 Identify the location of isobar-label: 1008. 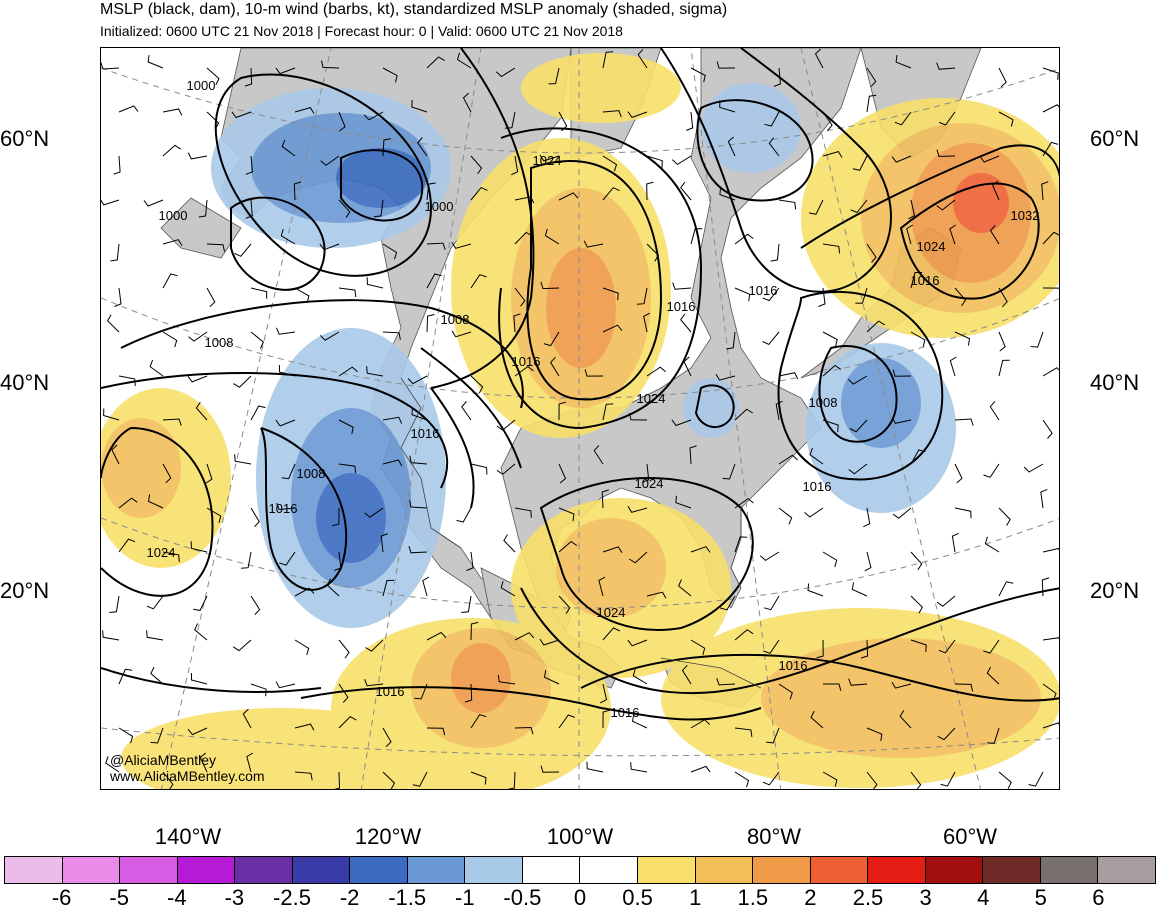
(823, 402).